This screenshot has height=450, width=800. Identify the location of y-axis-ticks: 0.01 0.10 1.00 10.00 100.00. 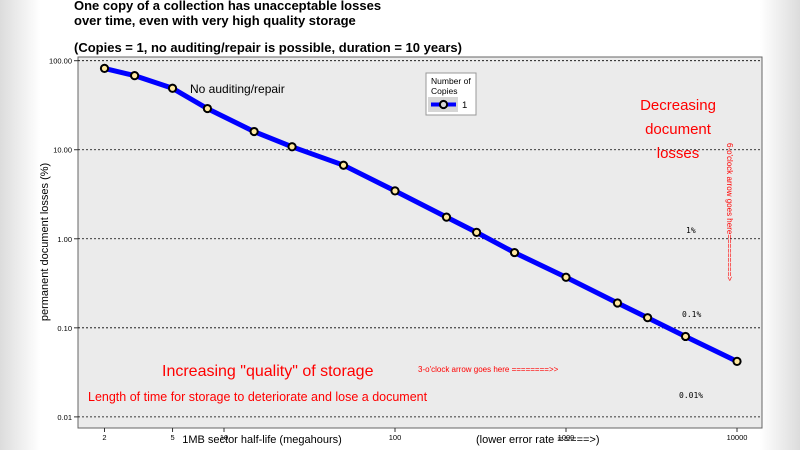
(63, 239).